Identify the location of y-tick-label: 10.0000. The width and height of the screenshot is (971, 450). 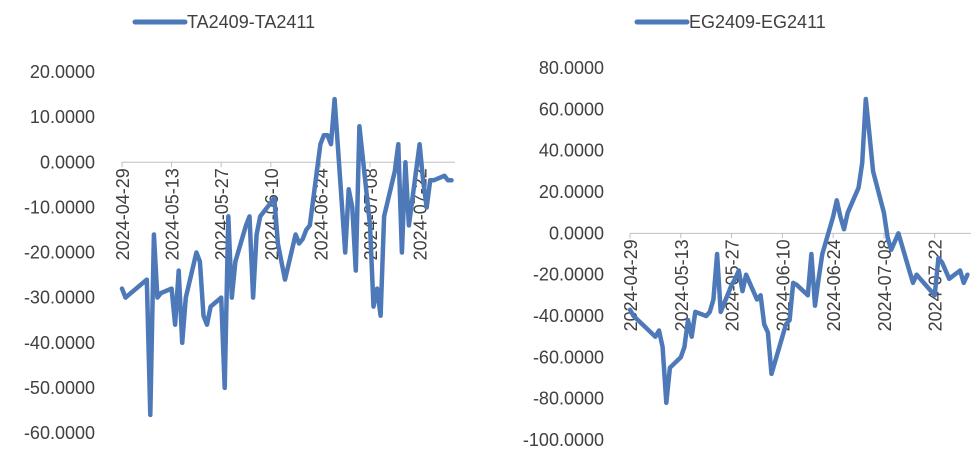
(62, 117).